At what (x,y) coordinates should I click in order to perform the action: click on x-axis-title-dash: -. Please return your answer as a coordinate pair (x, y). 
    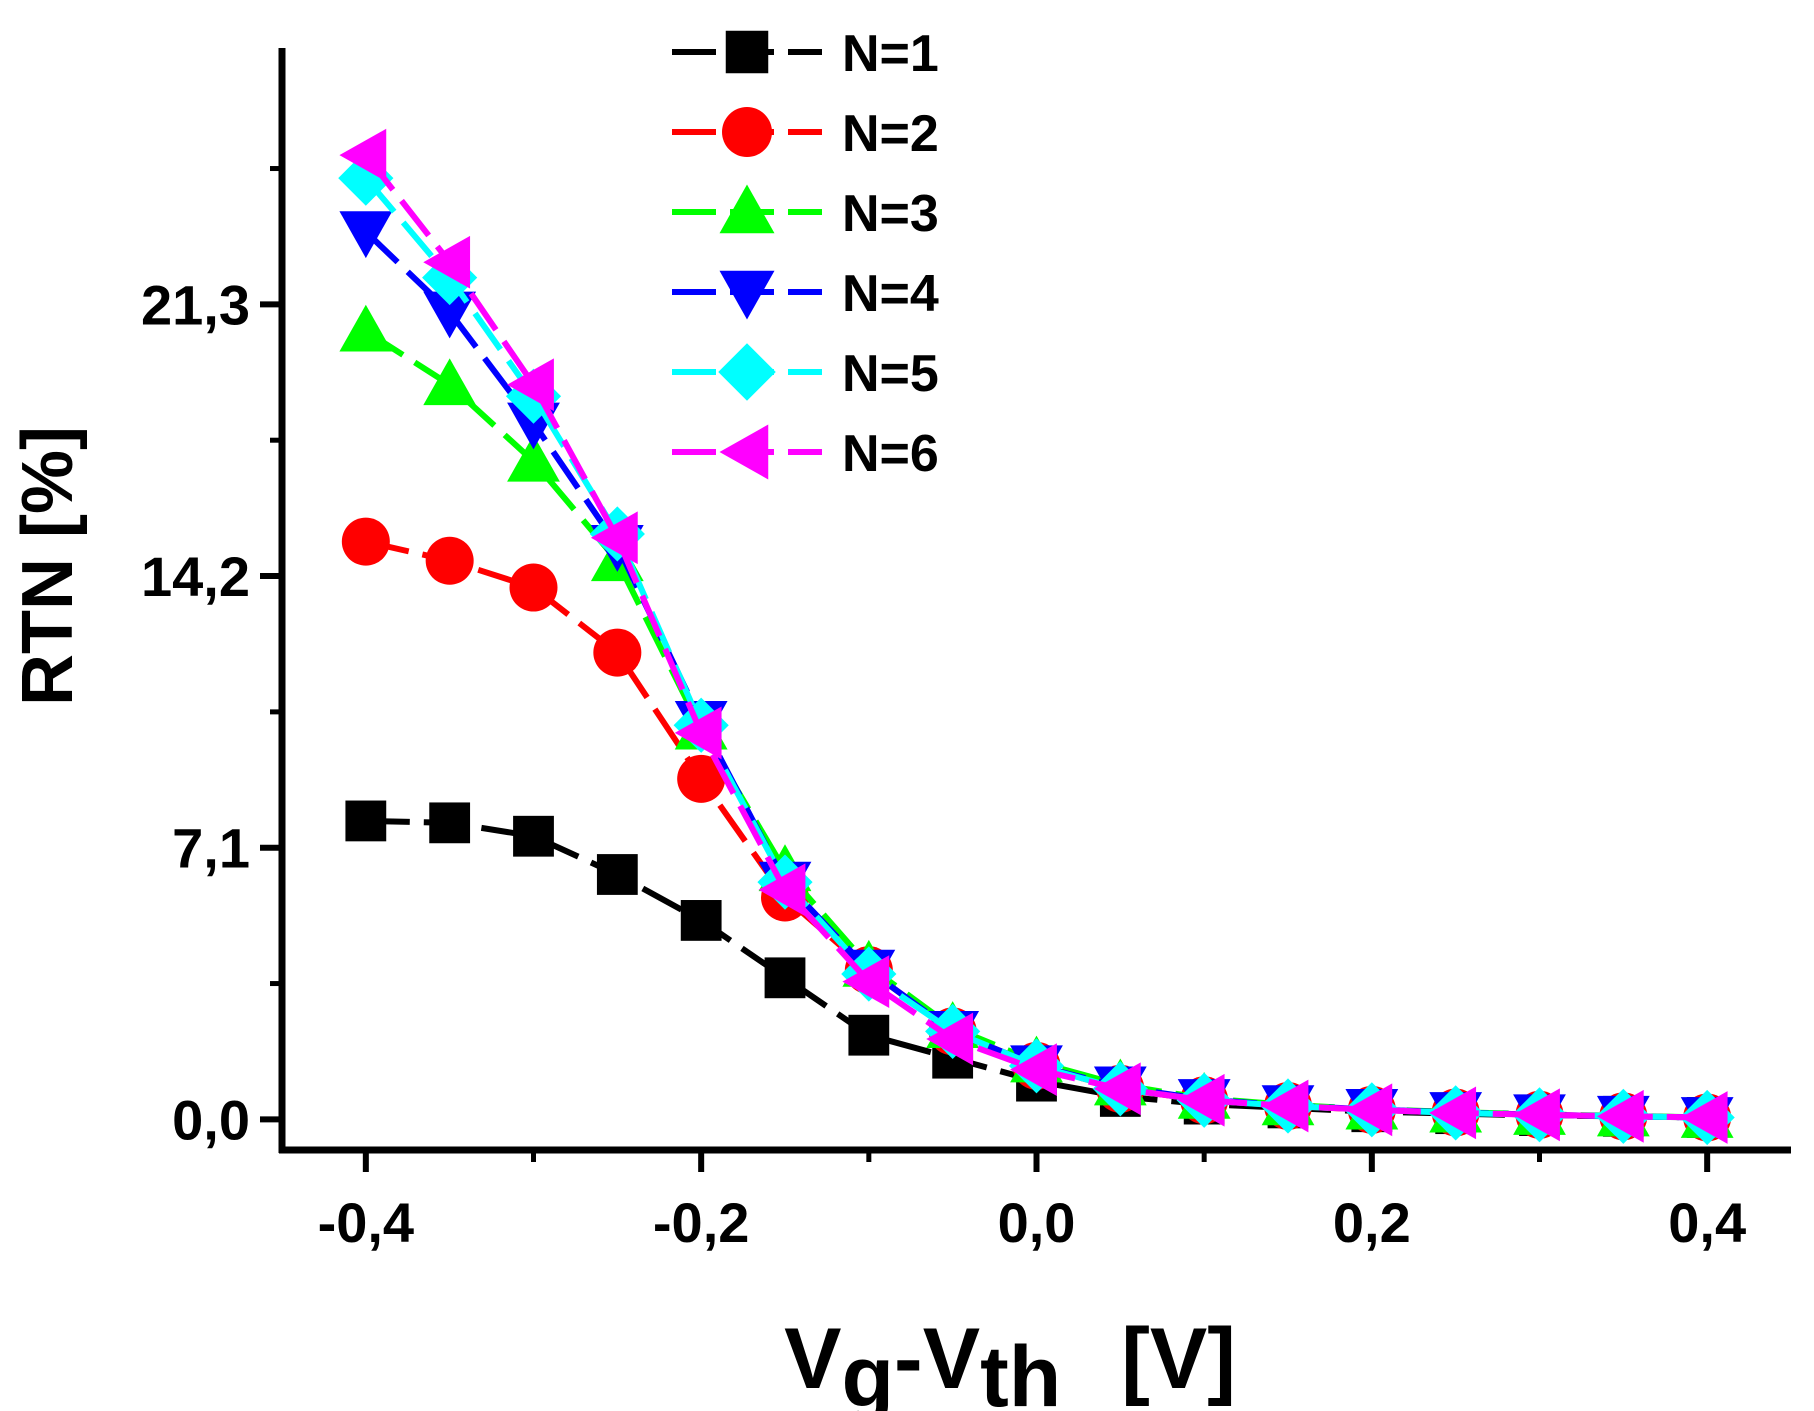
    Looking at the image, I should click on (908, 1359).